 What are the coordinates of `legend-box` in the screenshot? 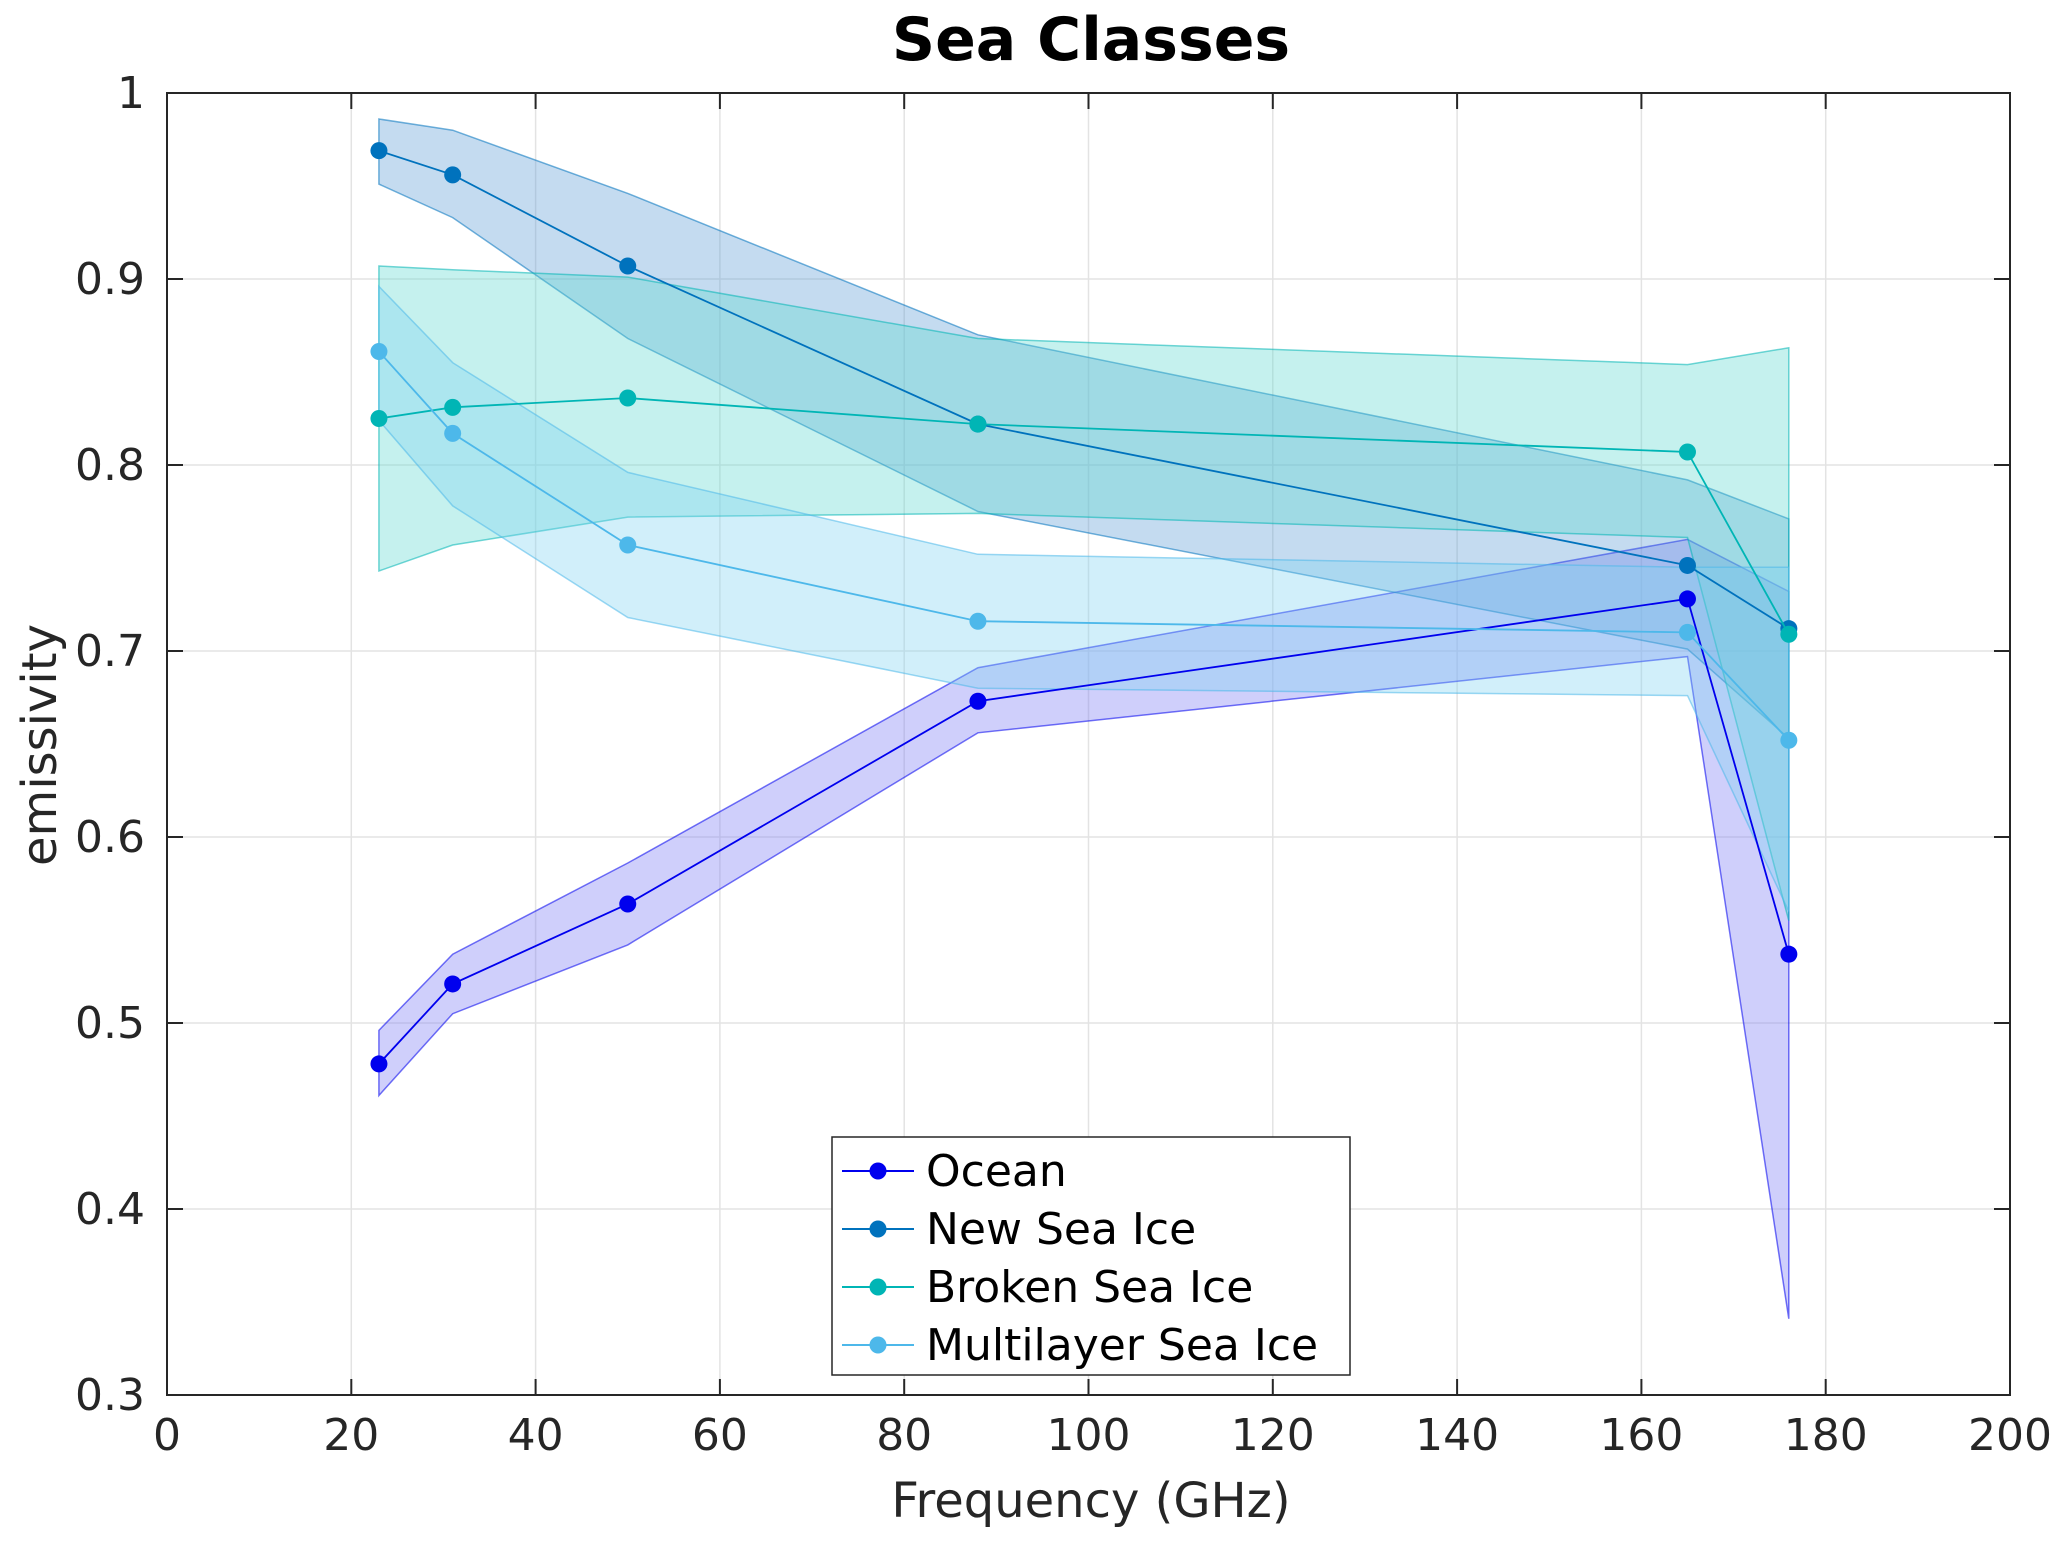 It's located at (1091, 1256).